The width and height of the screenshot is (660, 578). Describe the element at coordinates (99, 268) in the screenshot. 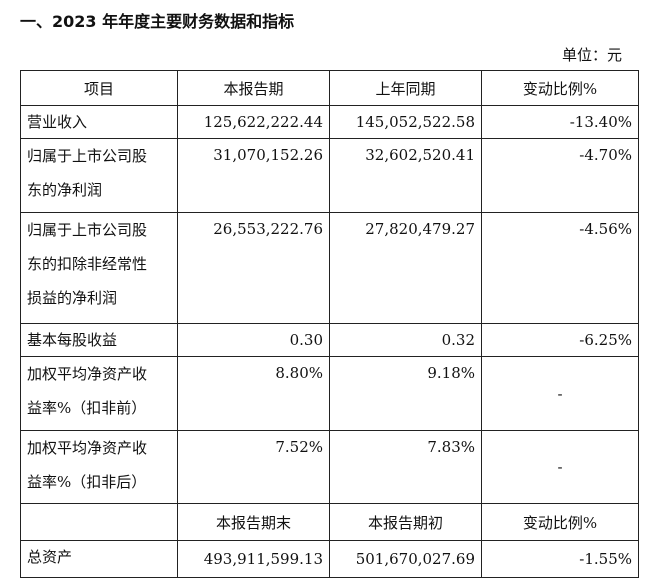

I see `row-item-label: 归属于上市公司股 东的扣除非经常性 损益的净利润` at that location.